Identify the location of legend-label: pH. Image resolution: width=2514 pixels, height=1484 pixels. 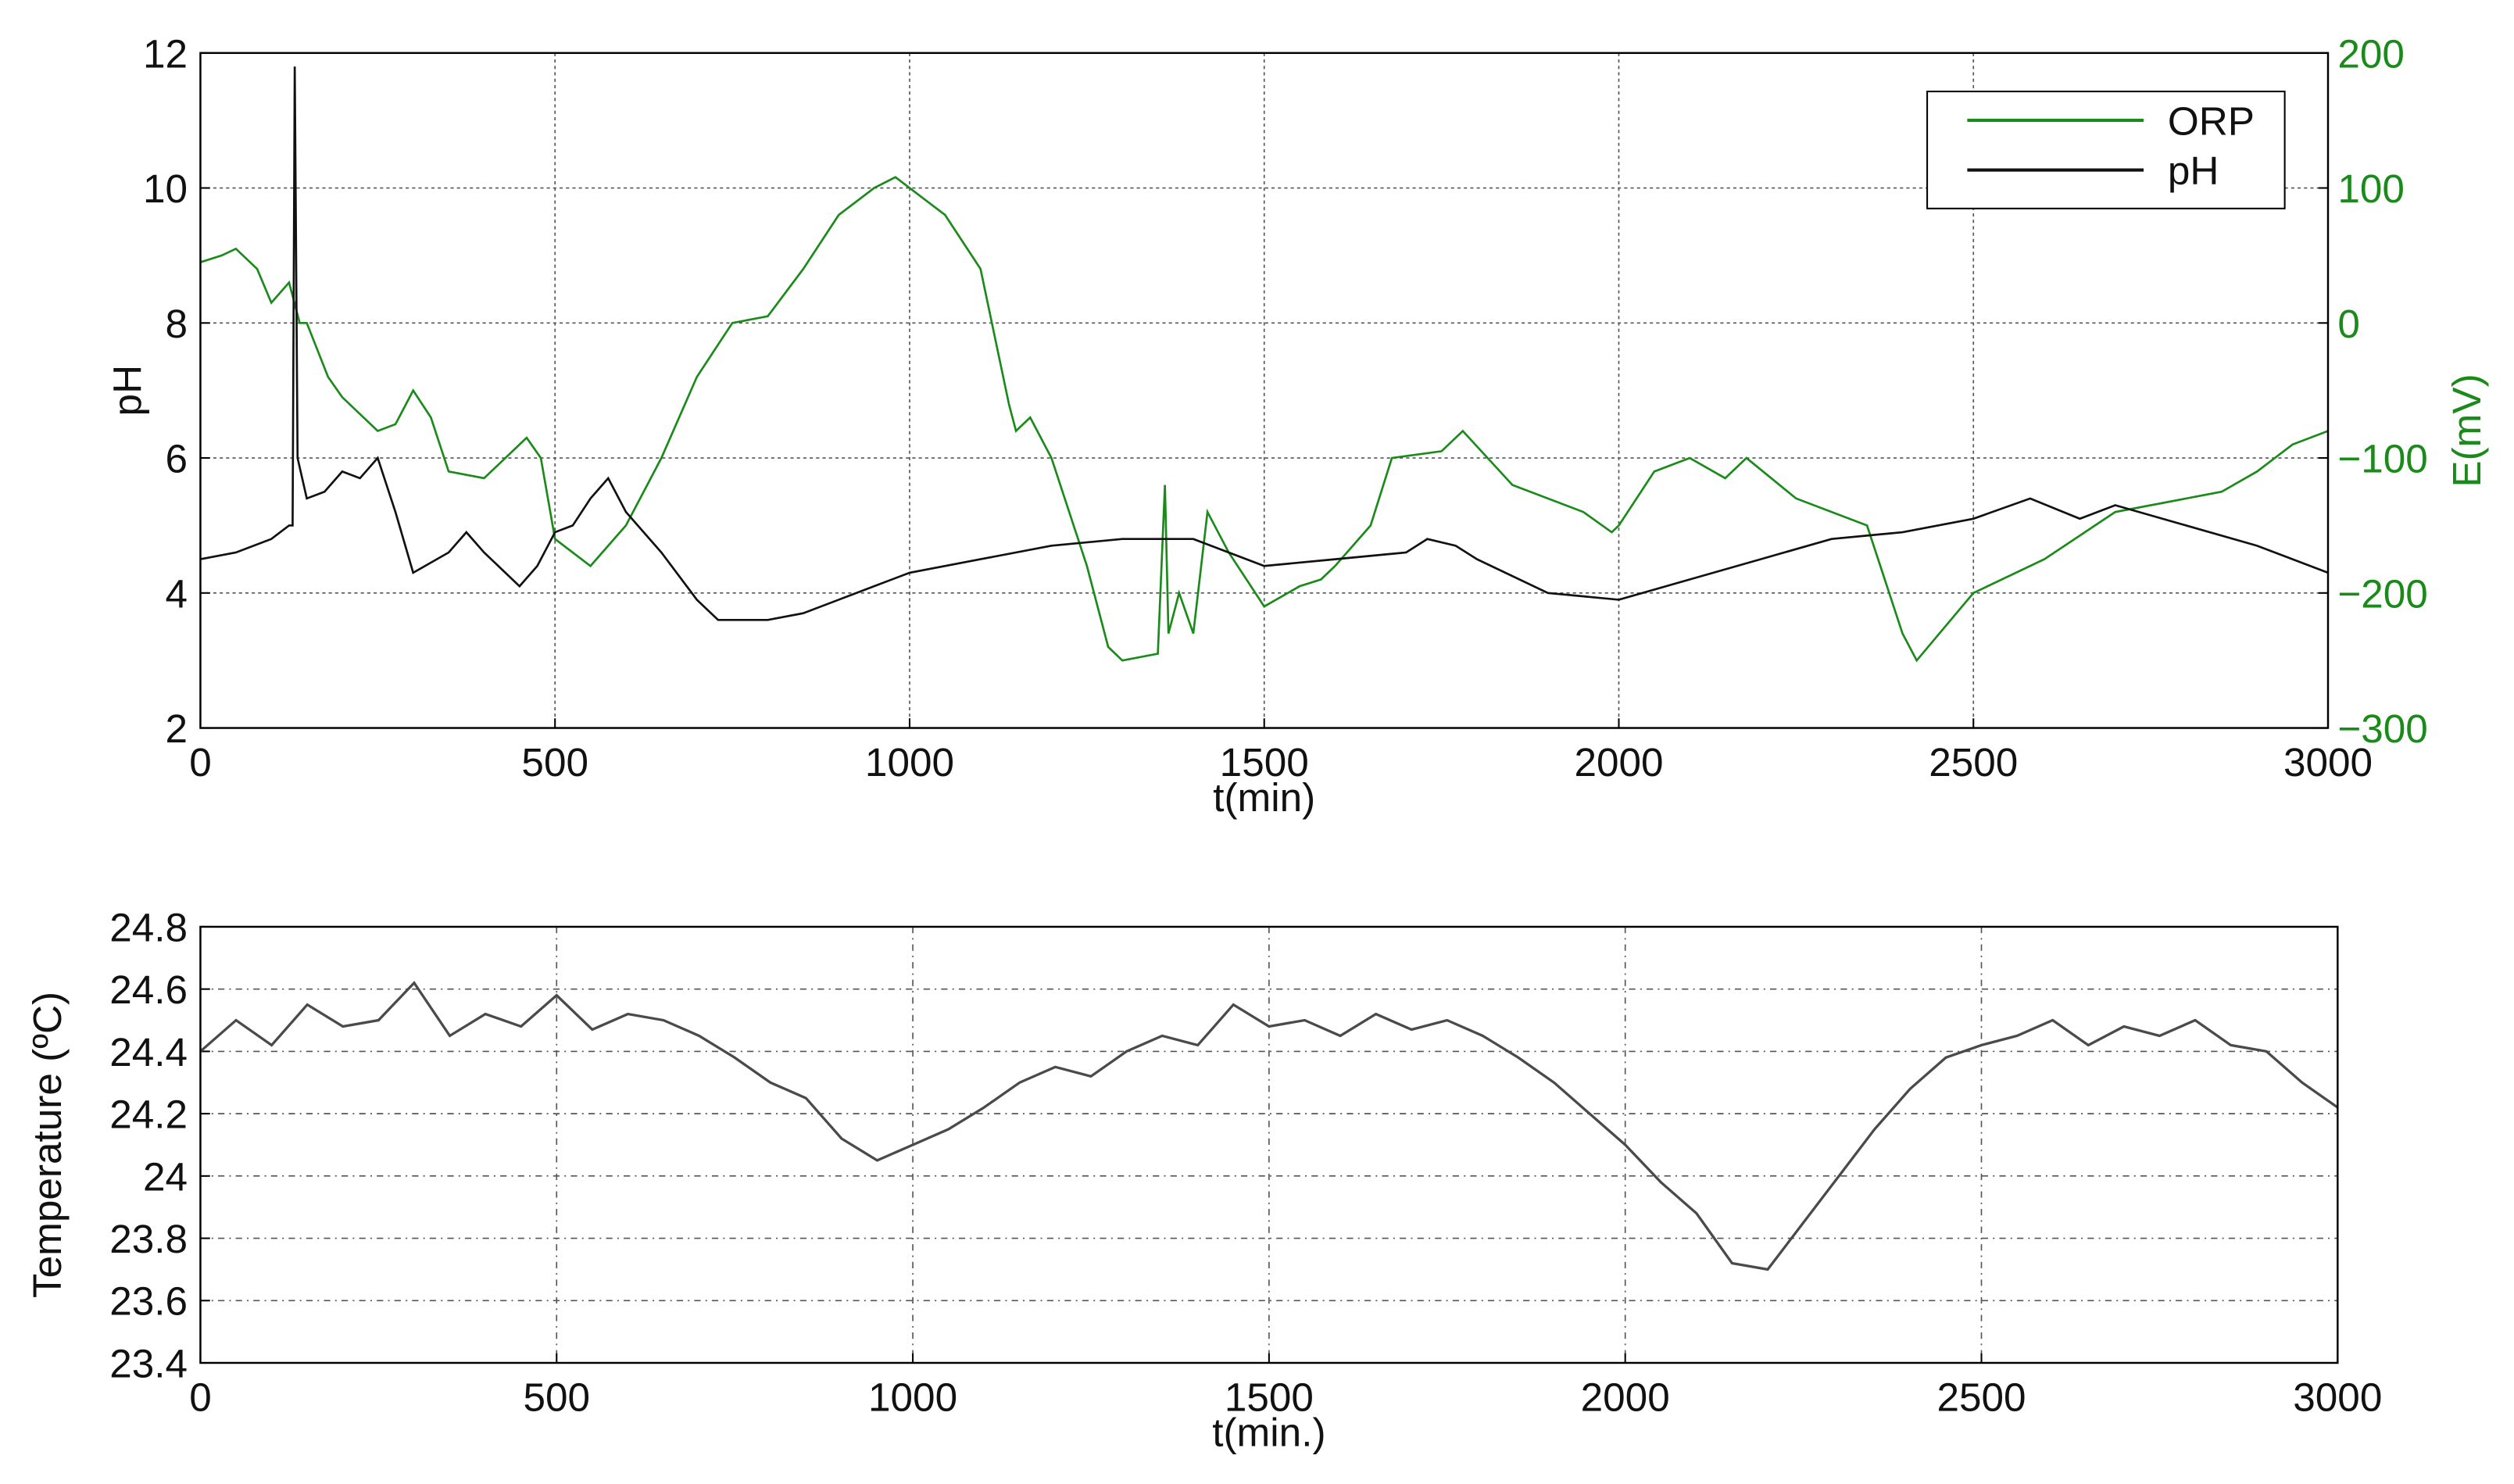
(2193, 170).